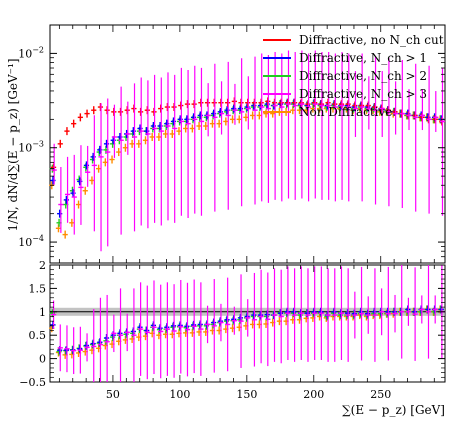 This screenshot has width=461, height=422. I want to click on ratio-y-tick-label: −0.5, so click(32, 382).